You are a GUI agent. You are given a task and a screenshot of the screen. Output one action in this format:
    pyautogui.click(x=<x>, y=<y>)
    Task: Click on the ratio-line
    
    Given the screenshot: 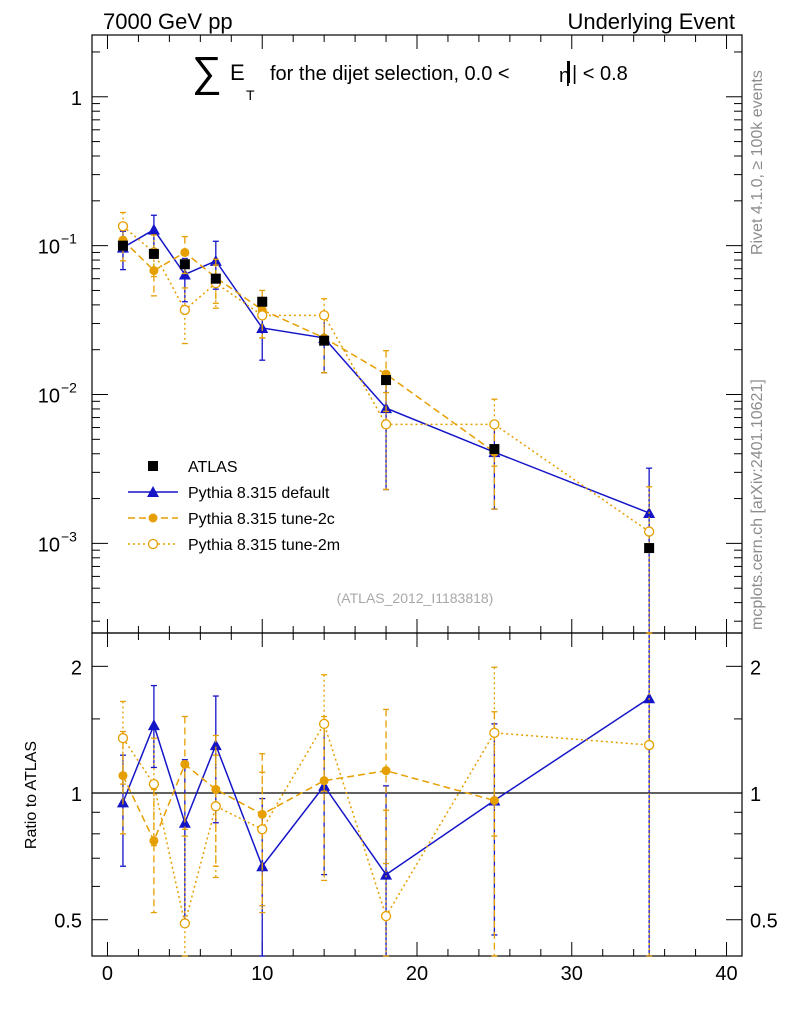 What is the action you would take?
    pyautogui.click(x=308, y=803)
    